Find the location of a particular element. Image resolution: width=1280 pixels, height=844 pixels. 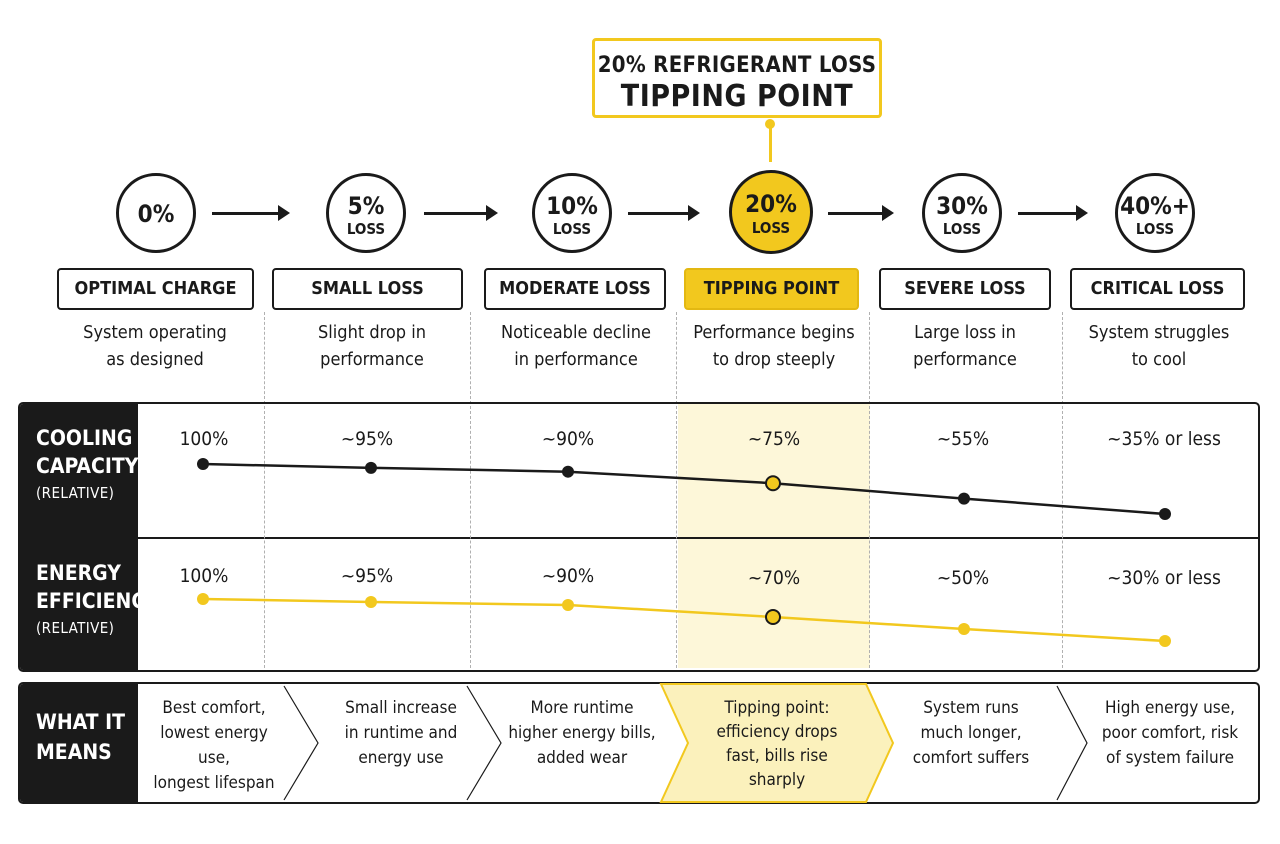

stage-circle-10: 10% LOSS is located at coordinates (572, 213).